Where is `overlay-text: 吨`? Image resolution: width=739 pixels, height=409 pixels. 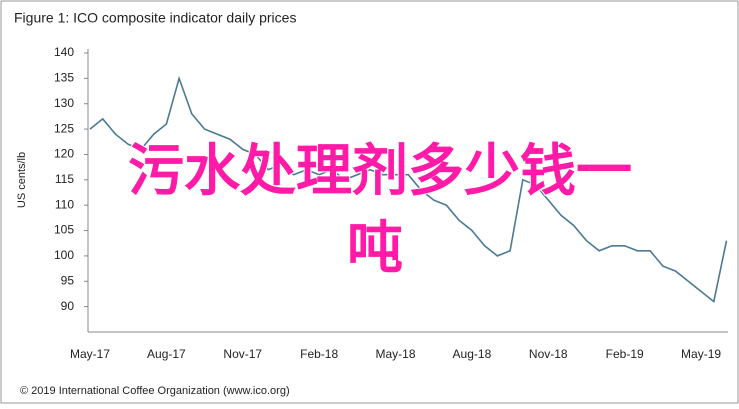 overlay-text: 吨 is located at coordinates (375, 247).